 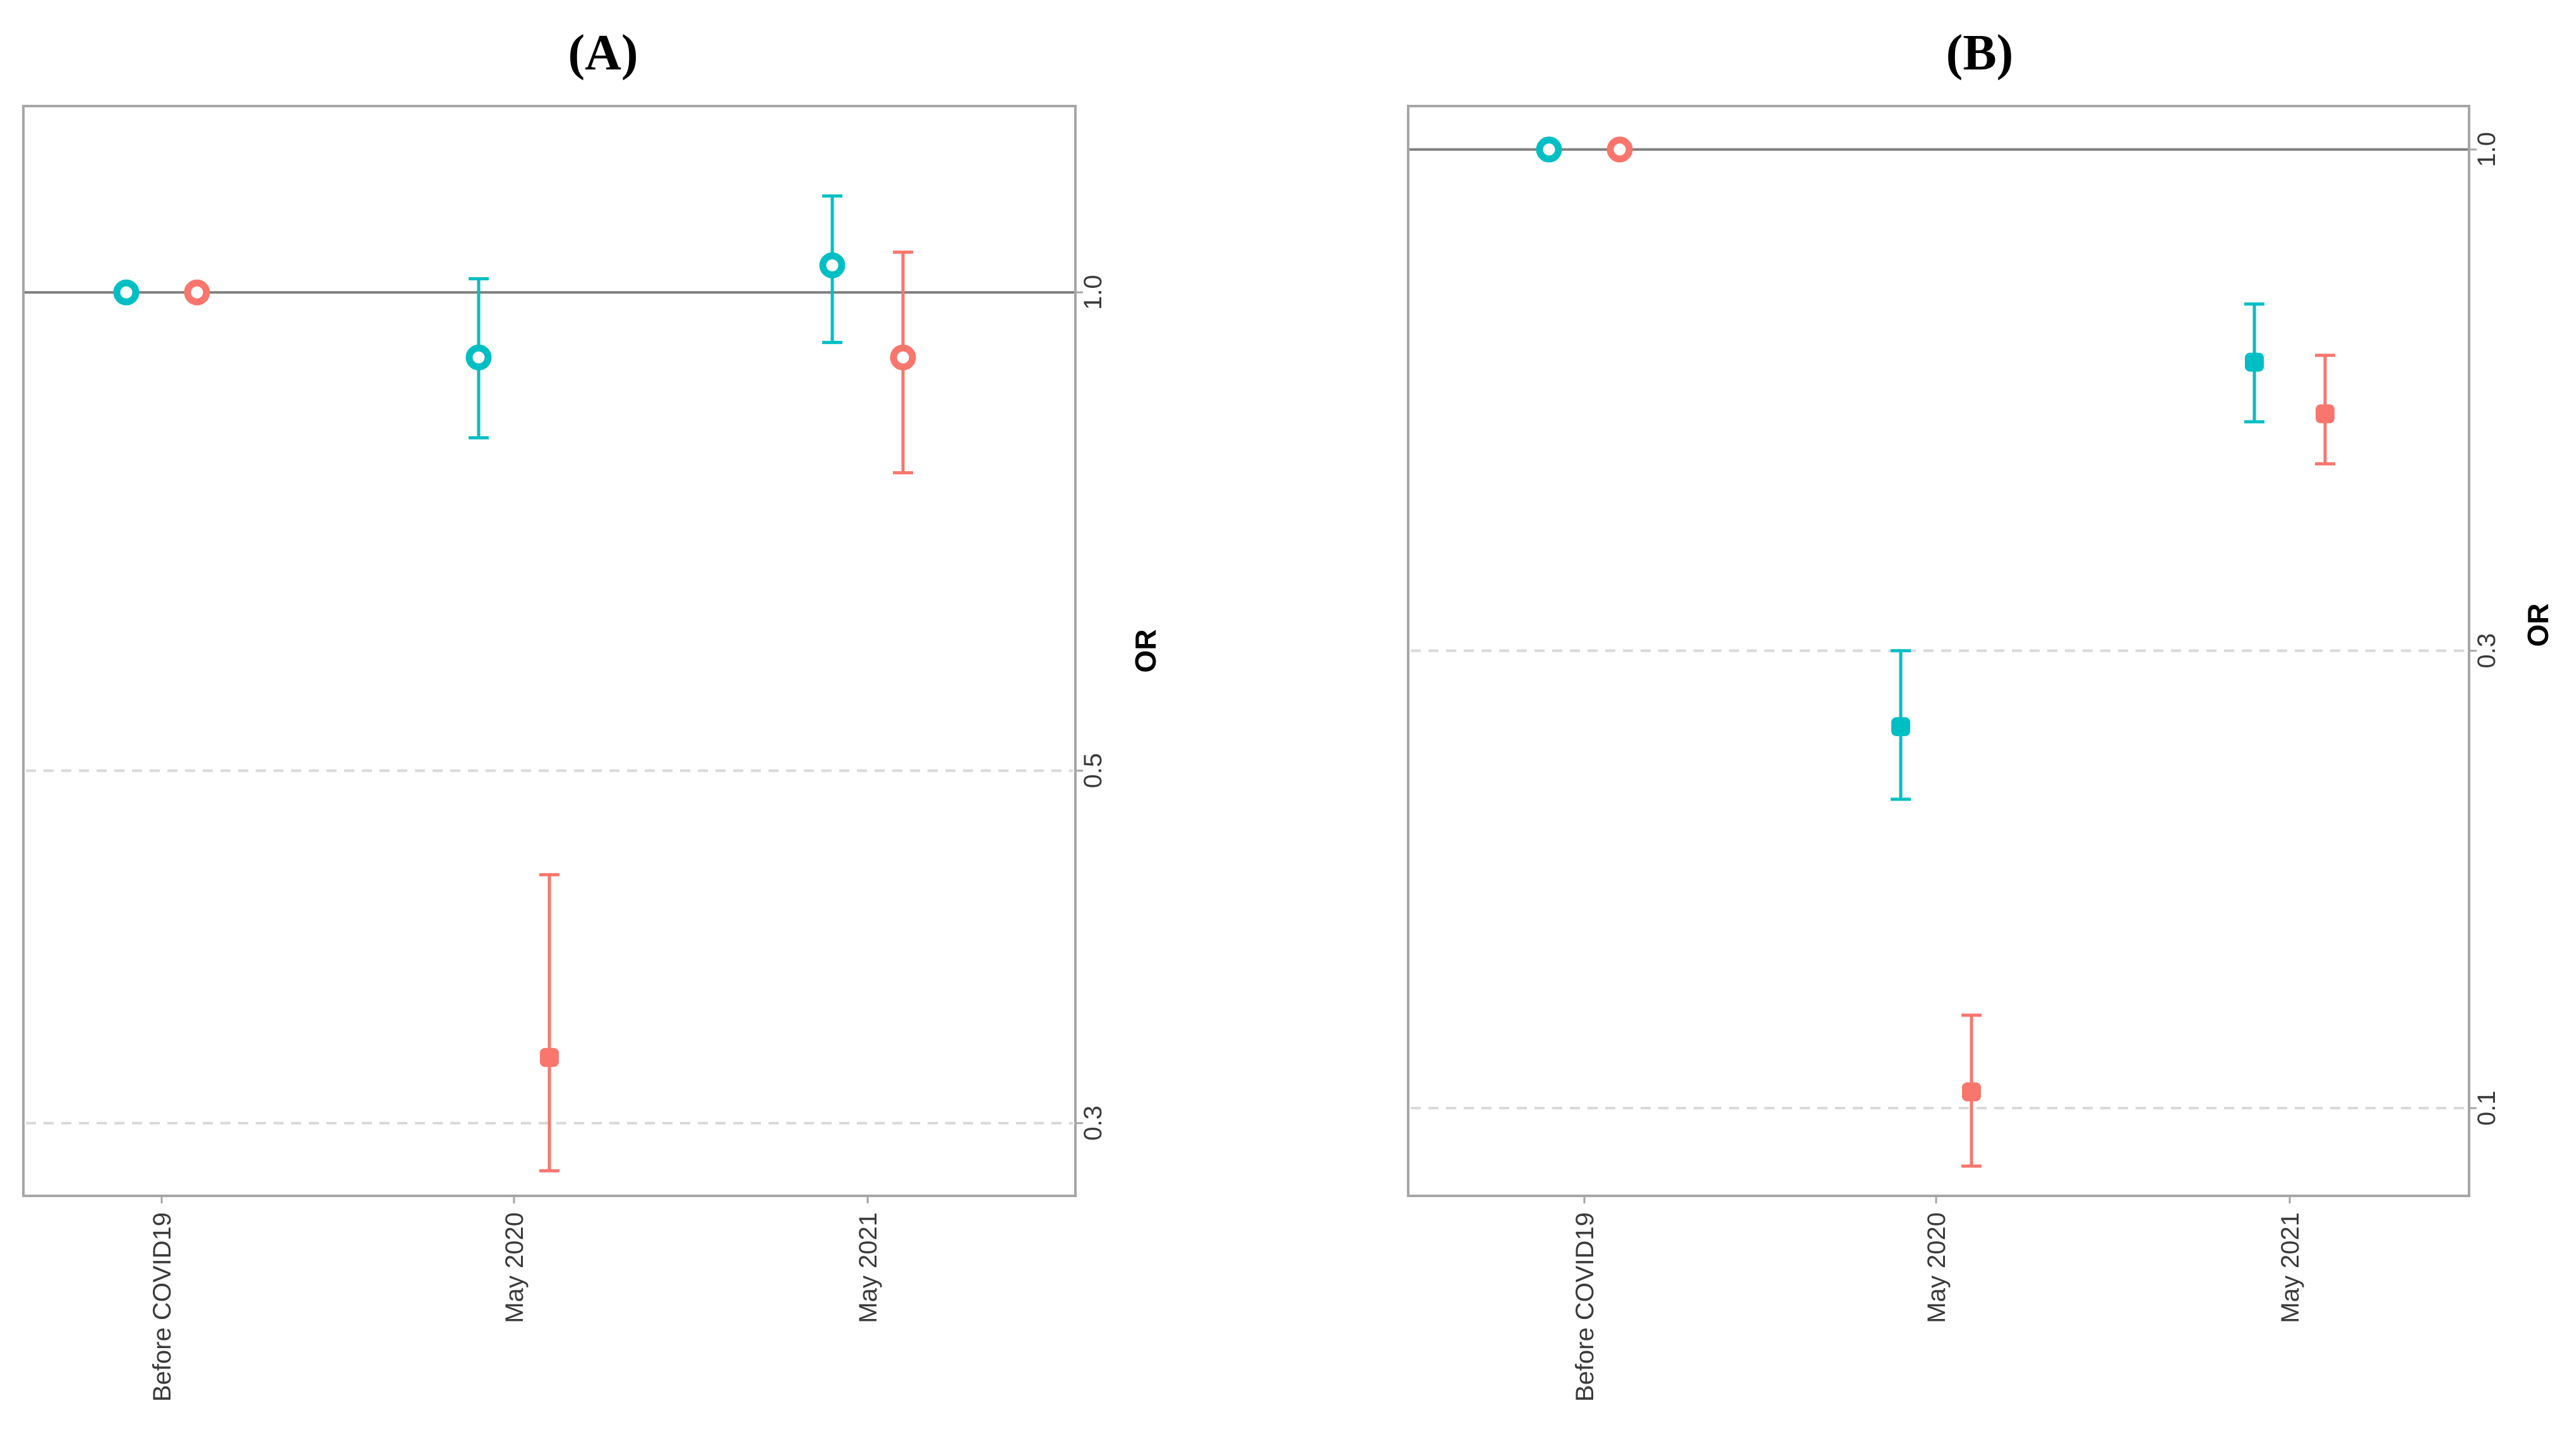 What do you see at coordinates (162, 1307) in the screenshot?
I see `panel-a-category-label: Before COVID19` at bounding box center [162, 1307].